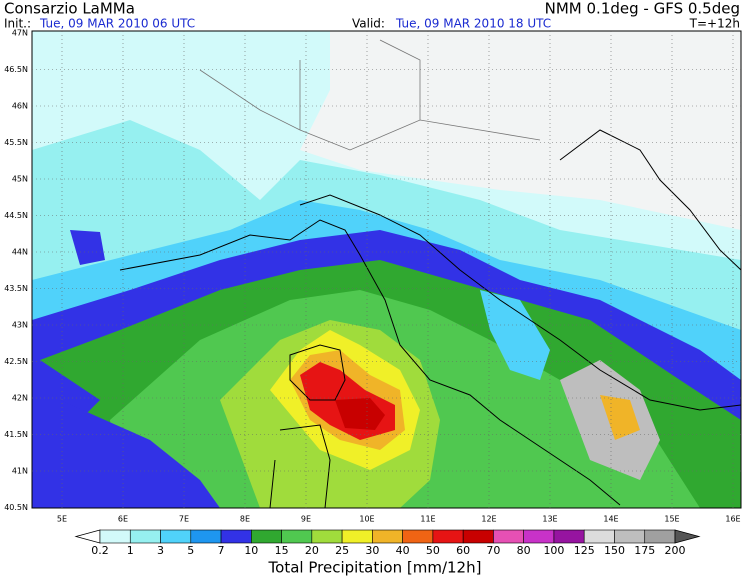 The image size is (751, 584). I want to click on lat-label: 44.5N, so click(16, 215).